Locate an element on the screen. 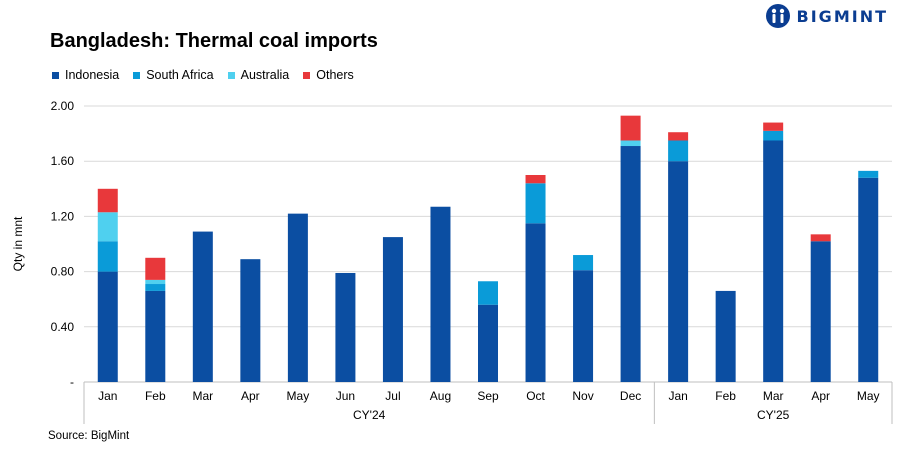  legend-item-south-africa: South Africa is located at coordinates (173, 75).